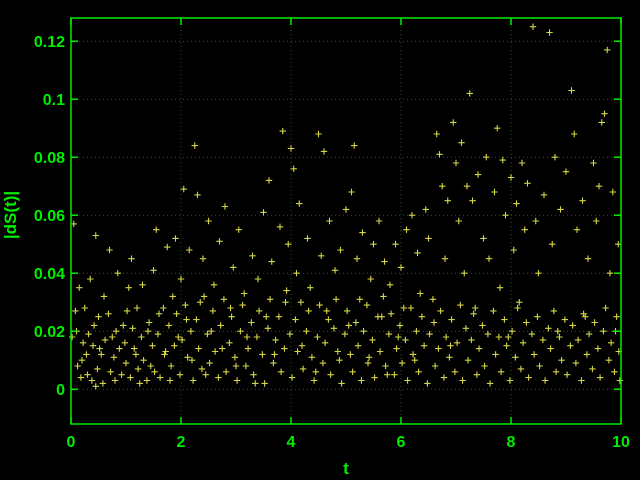  I want to click on y-tick-label: 0.06, so click(49, 216).